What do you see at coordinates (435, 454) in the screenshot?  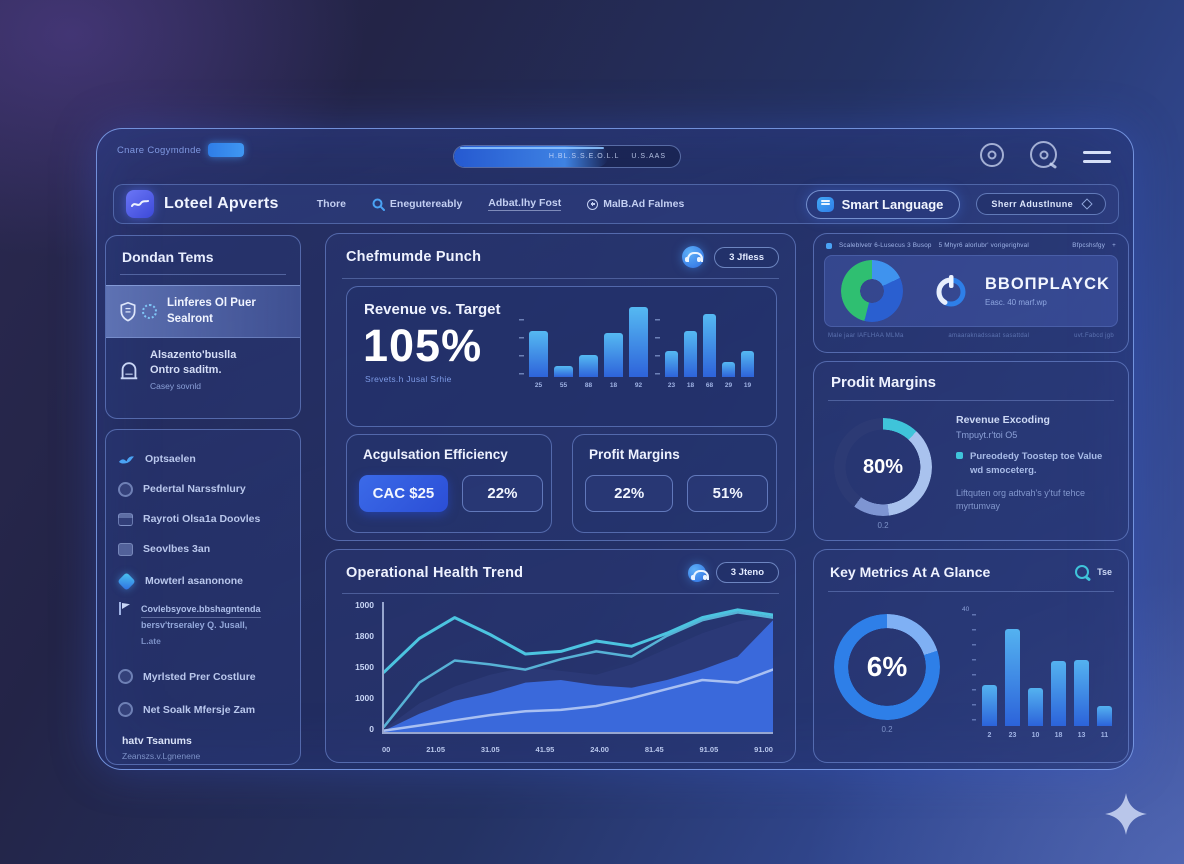 I see `acquisition-title: Acgulsation Efficiency` at bounding box center [435, 454].